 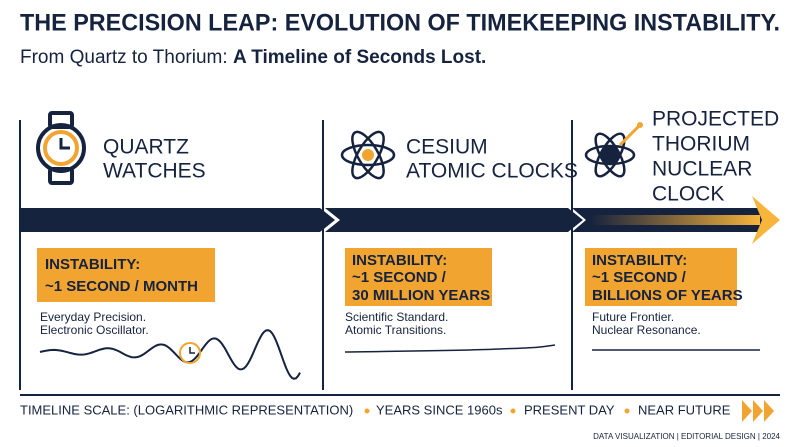 I want to click on description: Electronic Oscillator., so click(x=94, y=330).